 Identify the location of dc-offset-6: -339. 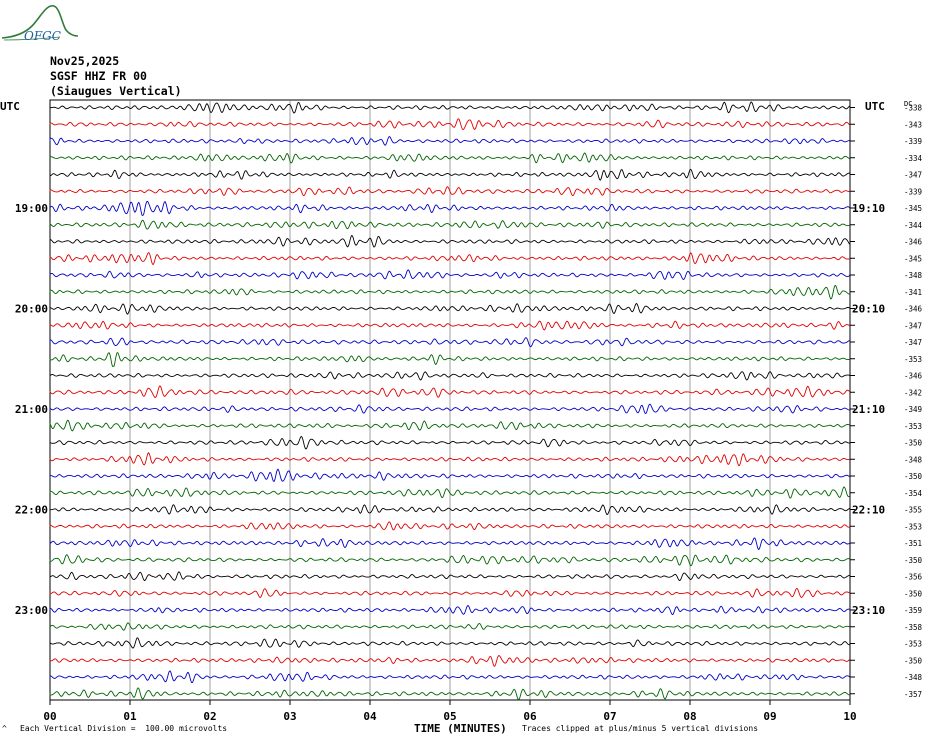
(913, 191).